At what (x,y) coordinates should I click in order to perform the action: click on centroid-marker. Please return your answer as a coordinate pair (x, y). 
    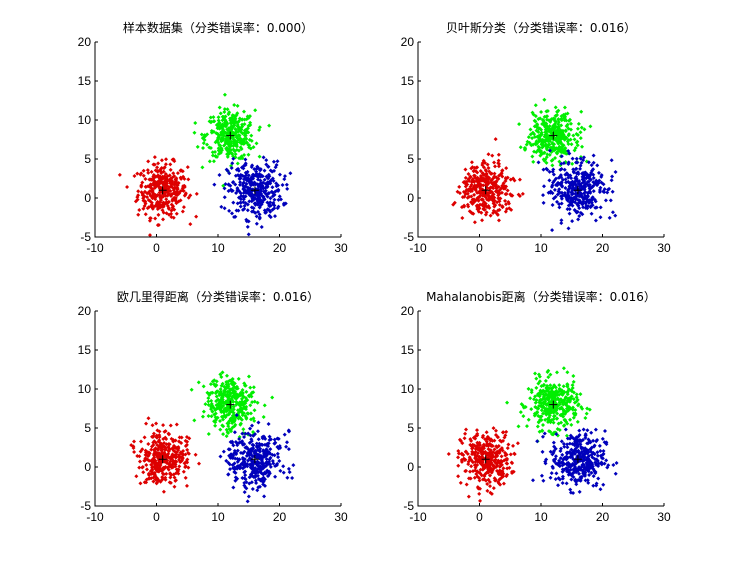
    Looking at the image, I should click on (553, 135).